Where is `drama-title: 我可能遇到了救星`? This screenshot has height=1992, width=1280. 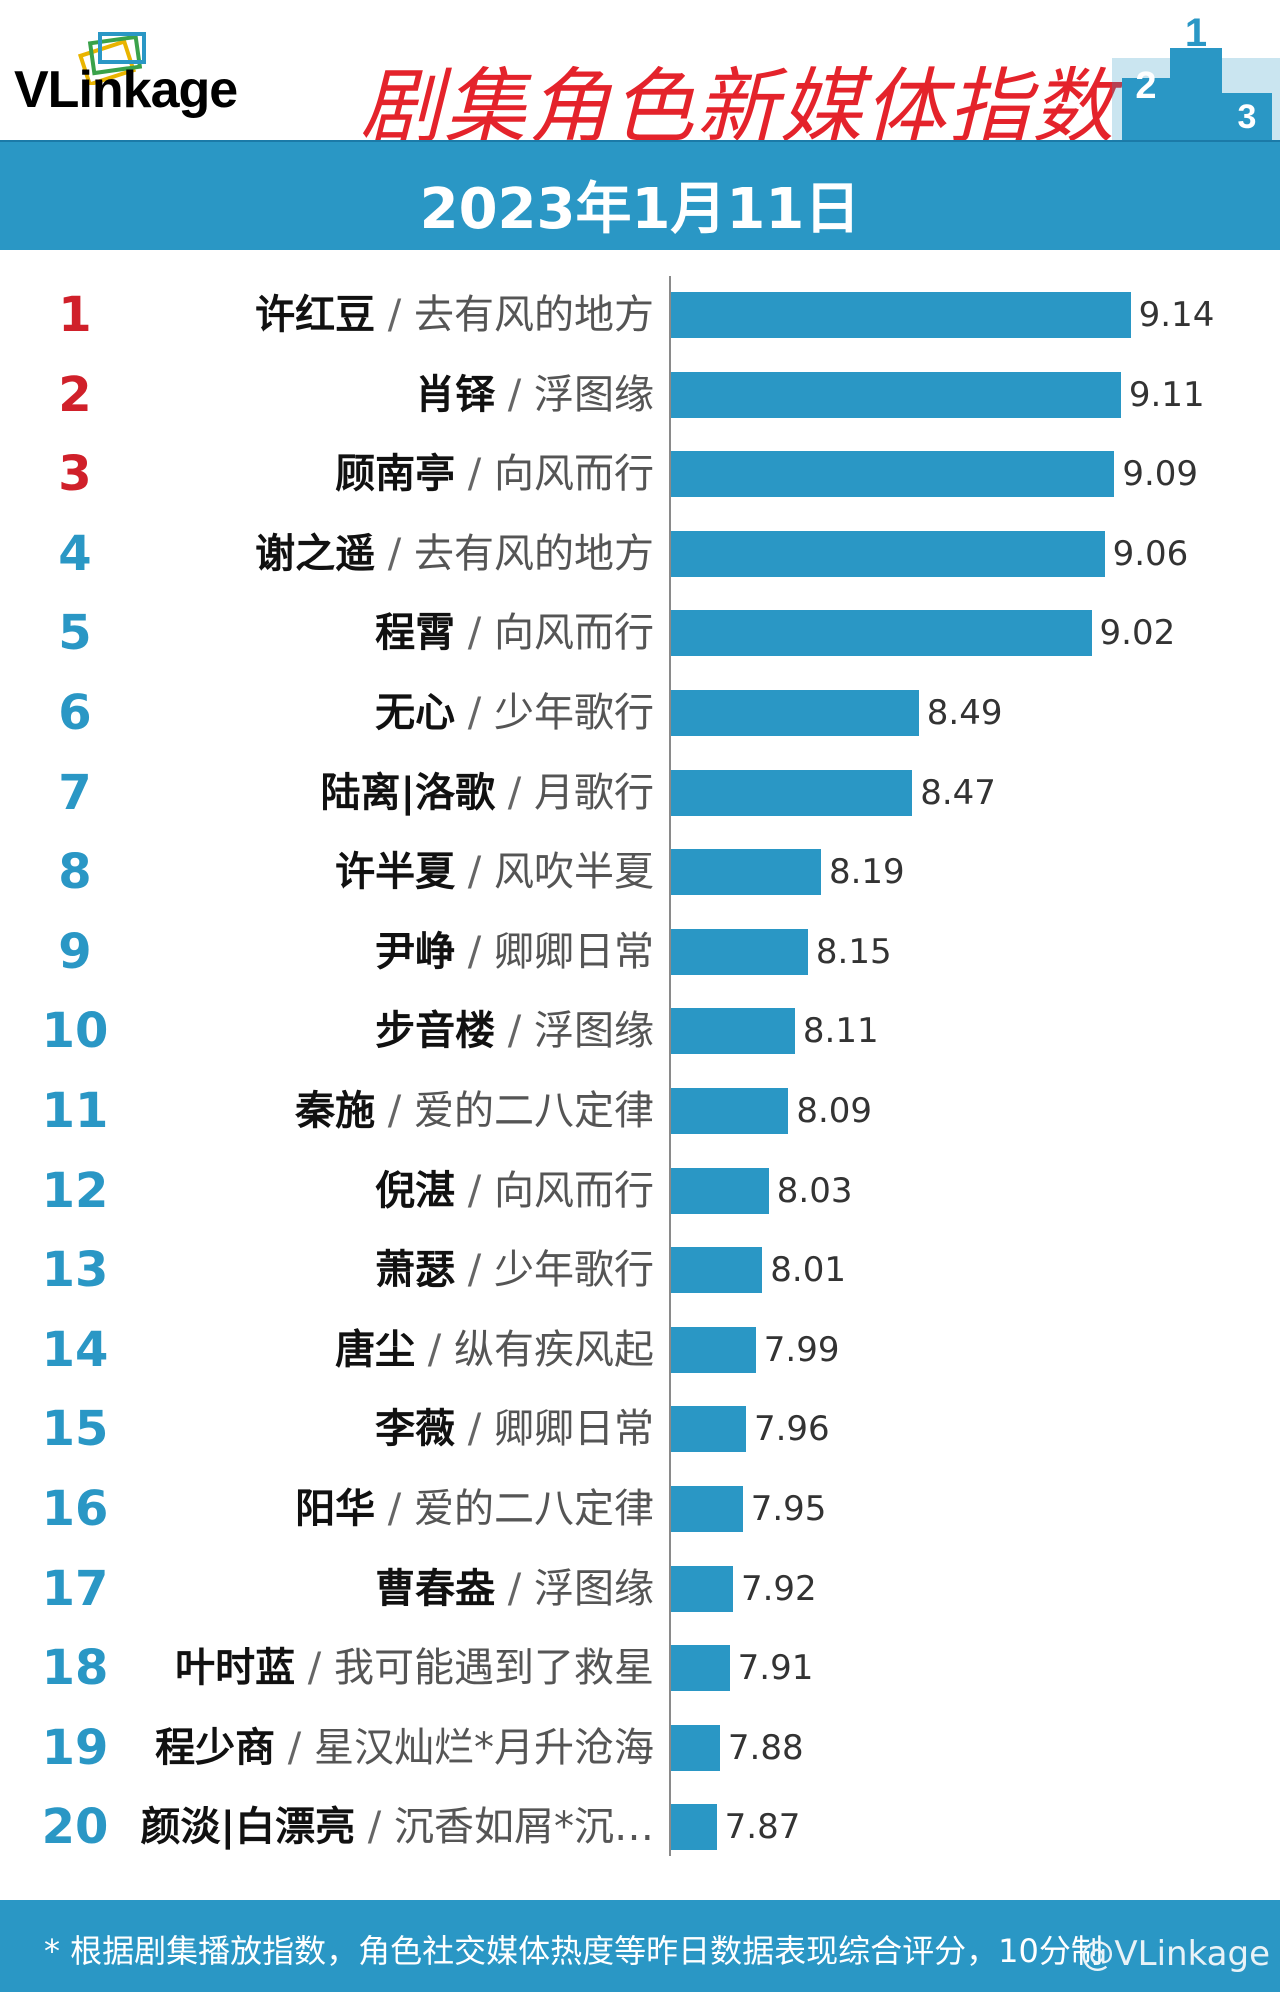
drama-title: 我可能遇到了救星 is located at coordinates (494, 1668).